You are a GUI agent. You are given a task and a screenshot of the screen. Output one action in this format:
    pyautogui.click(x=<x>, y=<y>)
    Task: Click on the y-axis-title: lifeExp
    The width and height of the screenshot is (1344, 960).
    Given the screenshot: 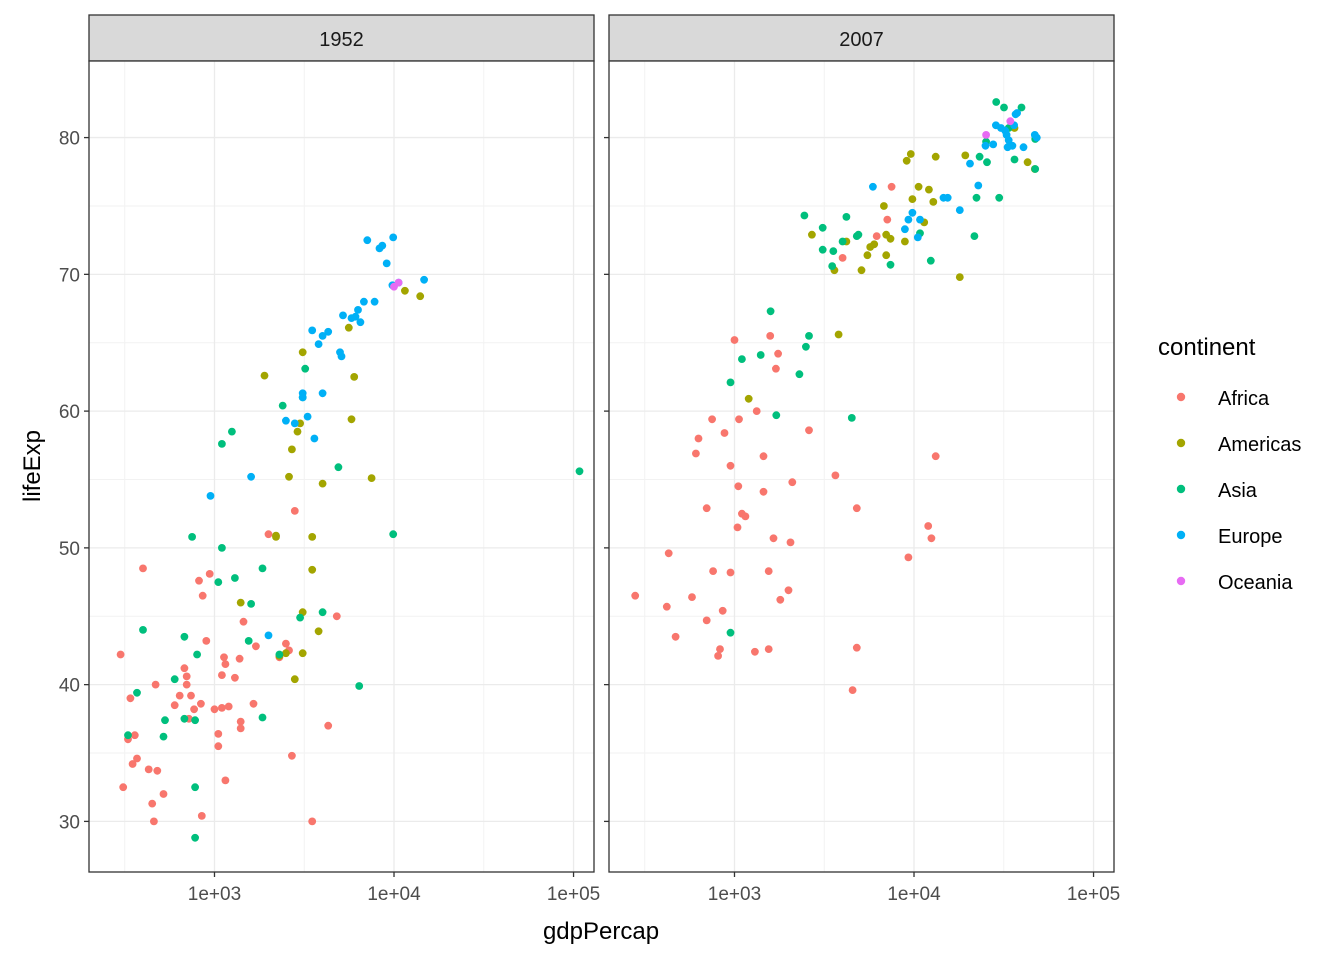 What is the action you would take?
    pyautogui.click(x=32, y=466)
    